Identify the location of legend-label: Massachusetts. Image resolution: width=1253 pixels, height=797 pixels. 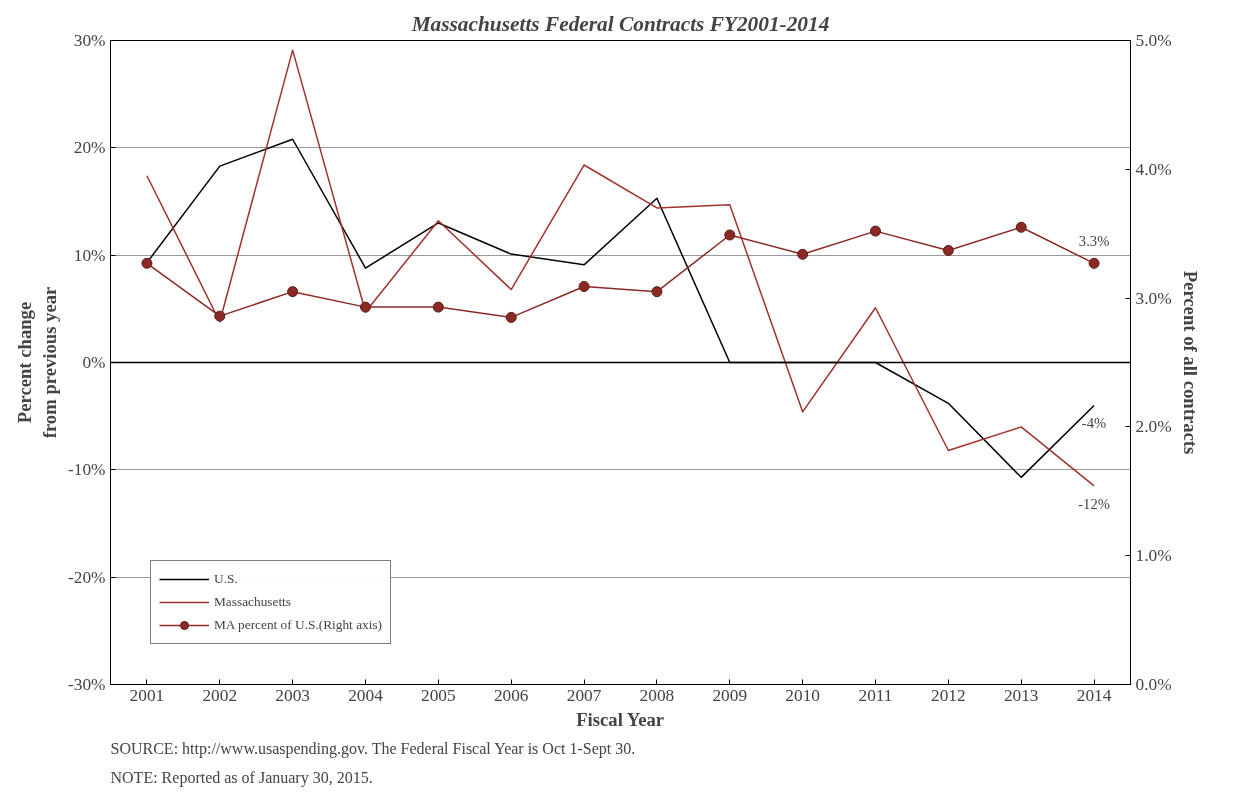
(252, 602).